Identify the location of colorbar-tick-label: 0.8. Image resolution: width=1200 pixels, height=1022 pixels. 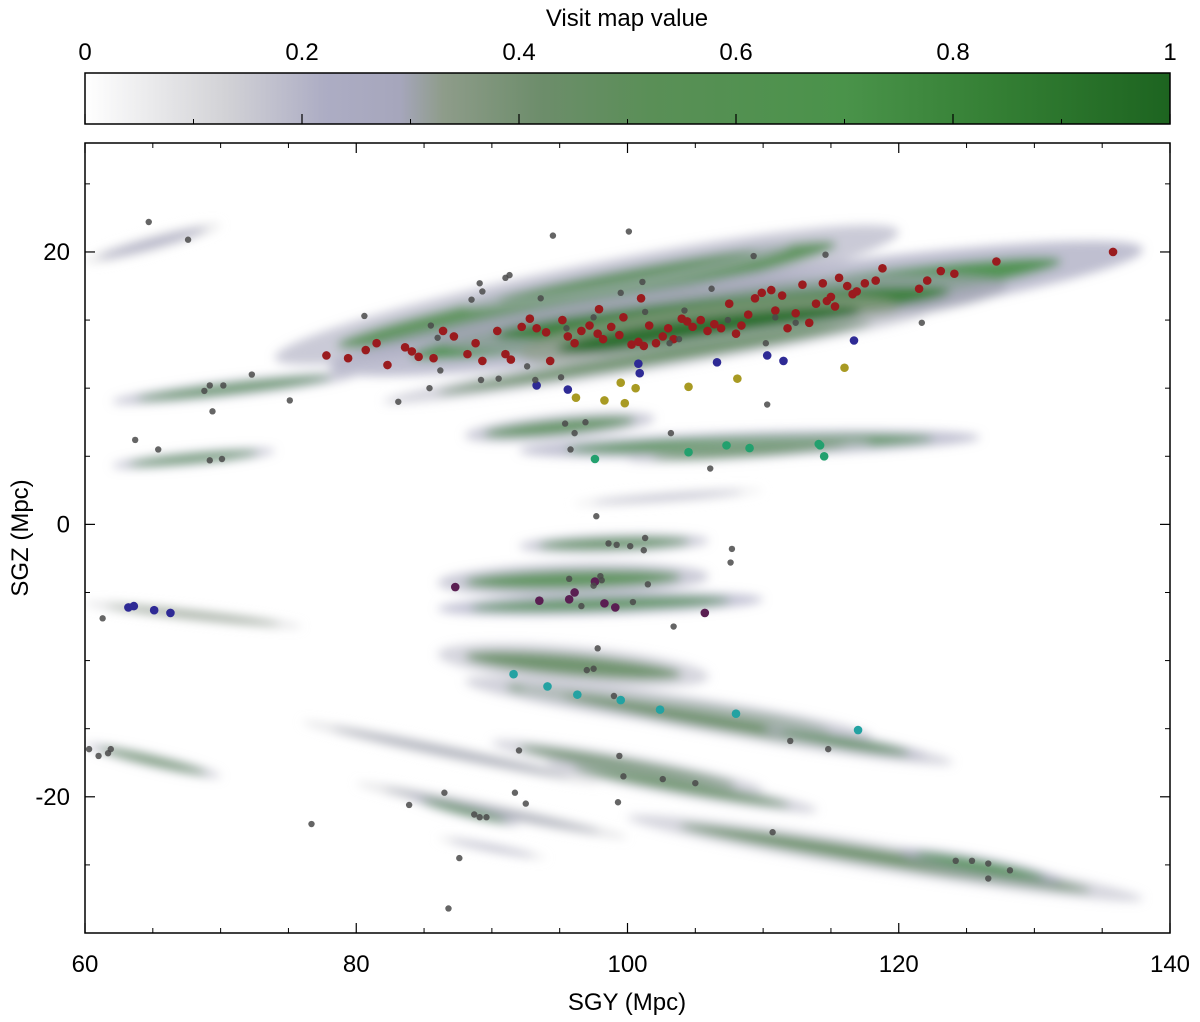
(952, 52).